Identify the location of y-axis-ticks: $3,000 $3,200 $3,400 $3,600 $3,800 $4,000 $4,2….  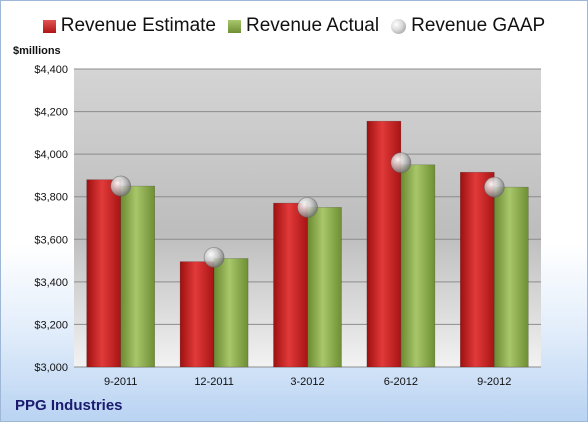
(51, 219).